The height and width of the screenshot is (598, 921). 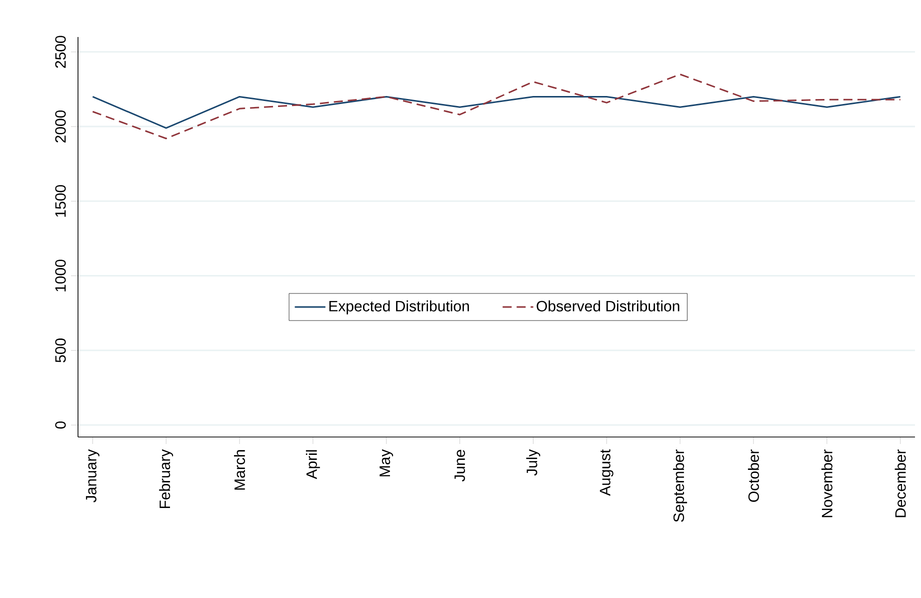 I want to click on legend-label: Observed Distribution, so click(x=608, y=306).